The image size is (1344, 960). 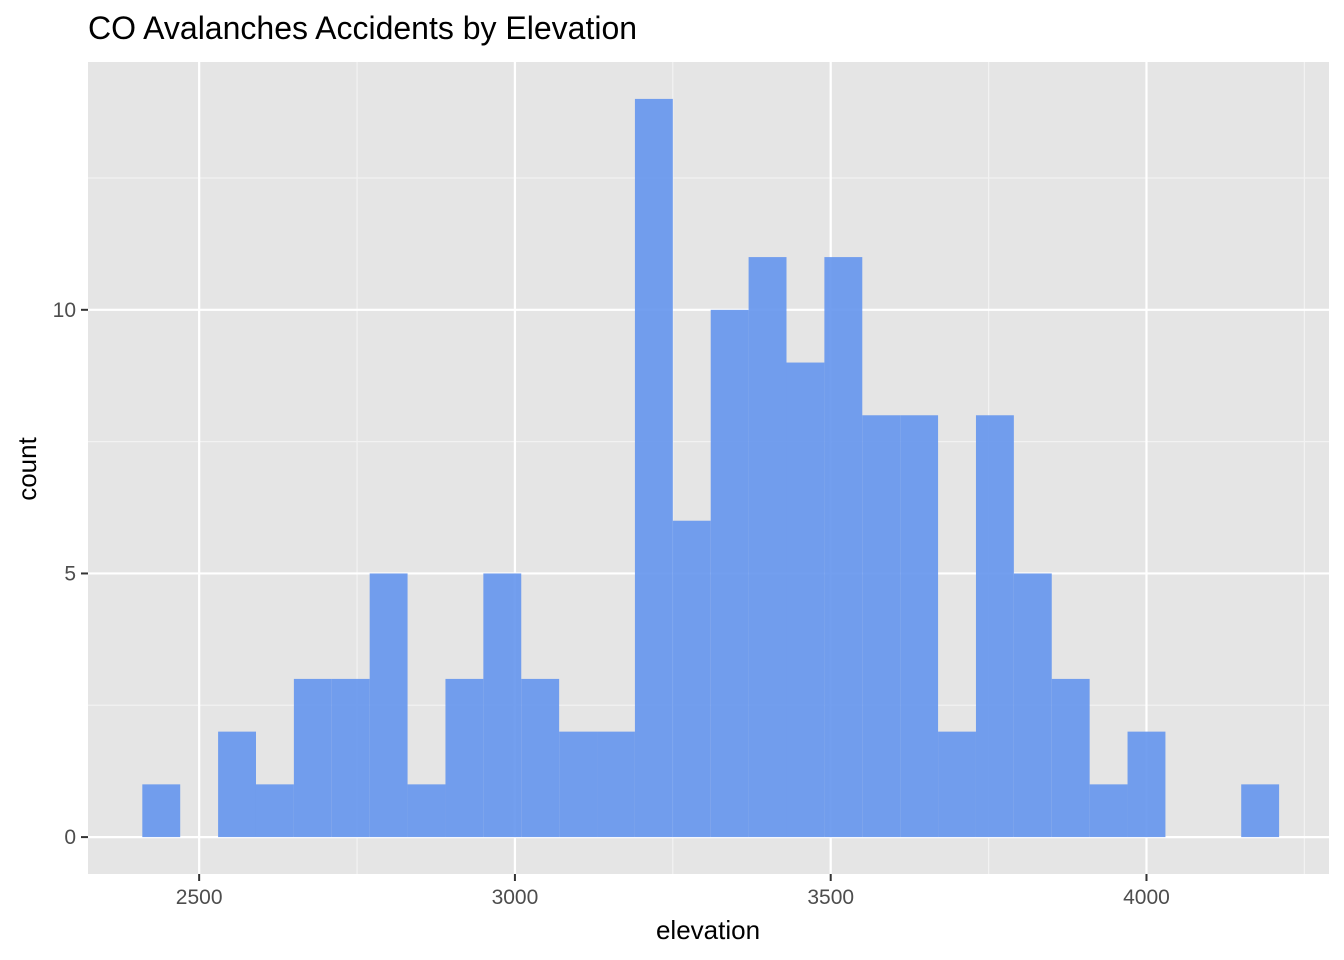 What do you see at coordinates (673, 891) in the screenshot?
I see `x-axis-ticks: 2500 3000 3500 4000` at bounding box center [673, 891].